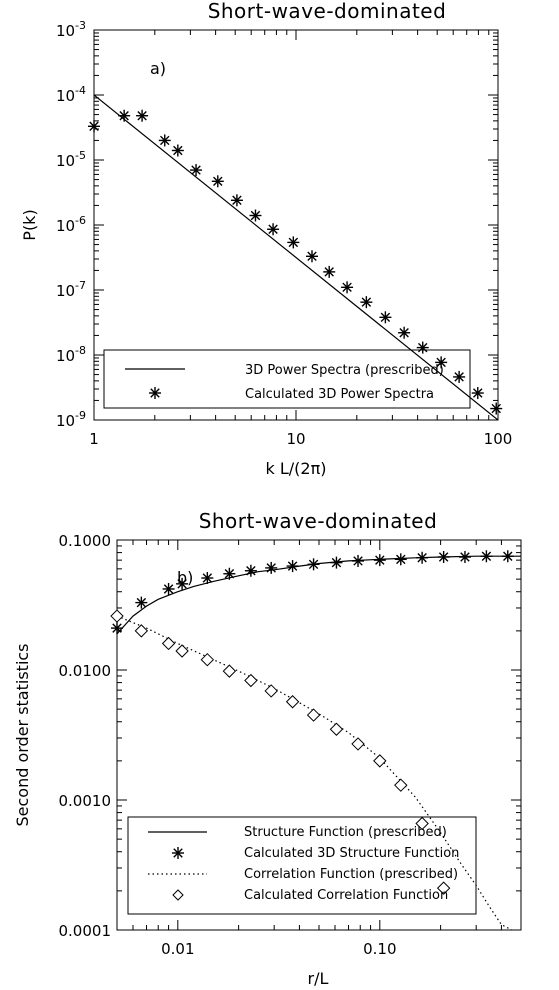 The width and height of the screenshot is (559, 990). What do you see at coordinates (318, 521) in the screenshot?
I see `chart-b-title: Short-wave-dominated` at bounding box center [318, 521].